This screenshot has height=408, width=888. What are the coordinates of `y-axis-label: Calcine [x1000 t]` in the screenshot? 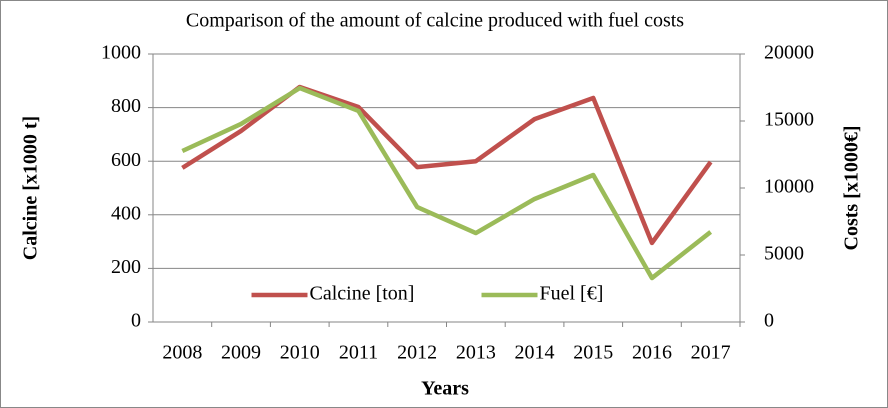 It's located at (31, 188).